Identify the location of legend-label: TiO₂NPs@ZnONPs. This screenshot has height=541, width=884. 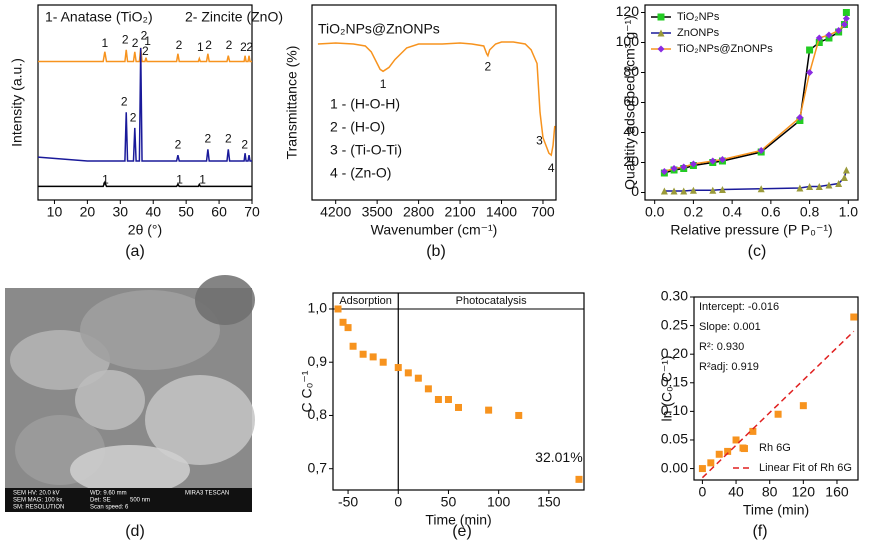
(725, 49).